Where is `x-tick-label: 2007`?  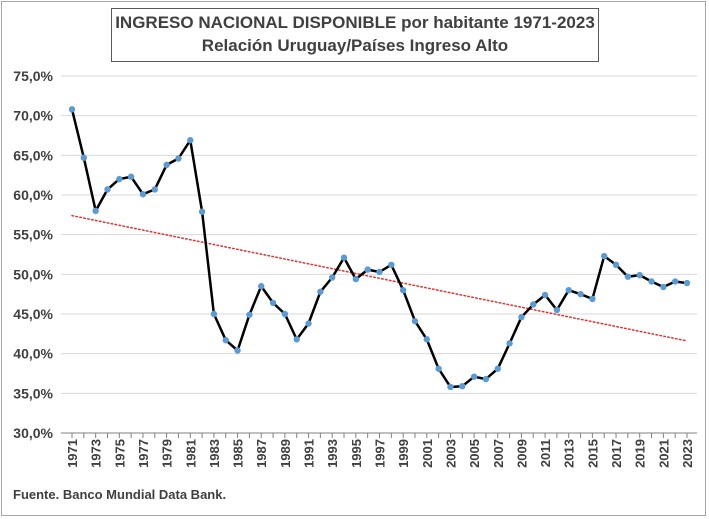 x-tick-label: 2007 is located at coordinates (498, 453).